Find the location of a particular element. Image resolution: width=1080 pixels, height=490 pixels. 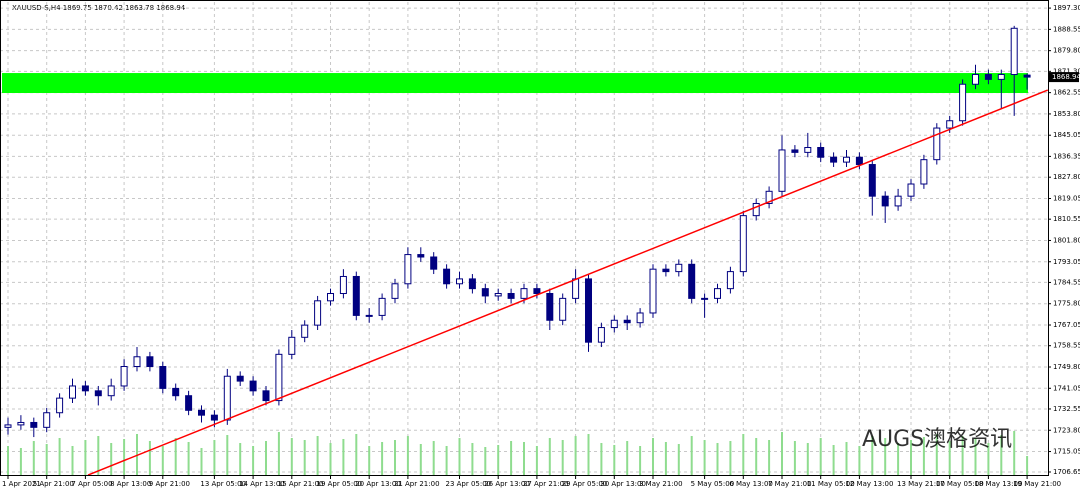

x-tick-label: 14 Apr 13:00 is located at coordinates (262, 484).